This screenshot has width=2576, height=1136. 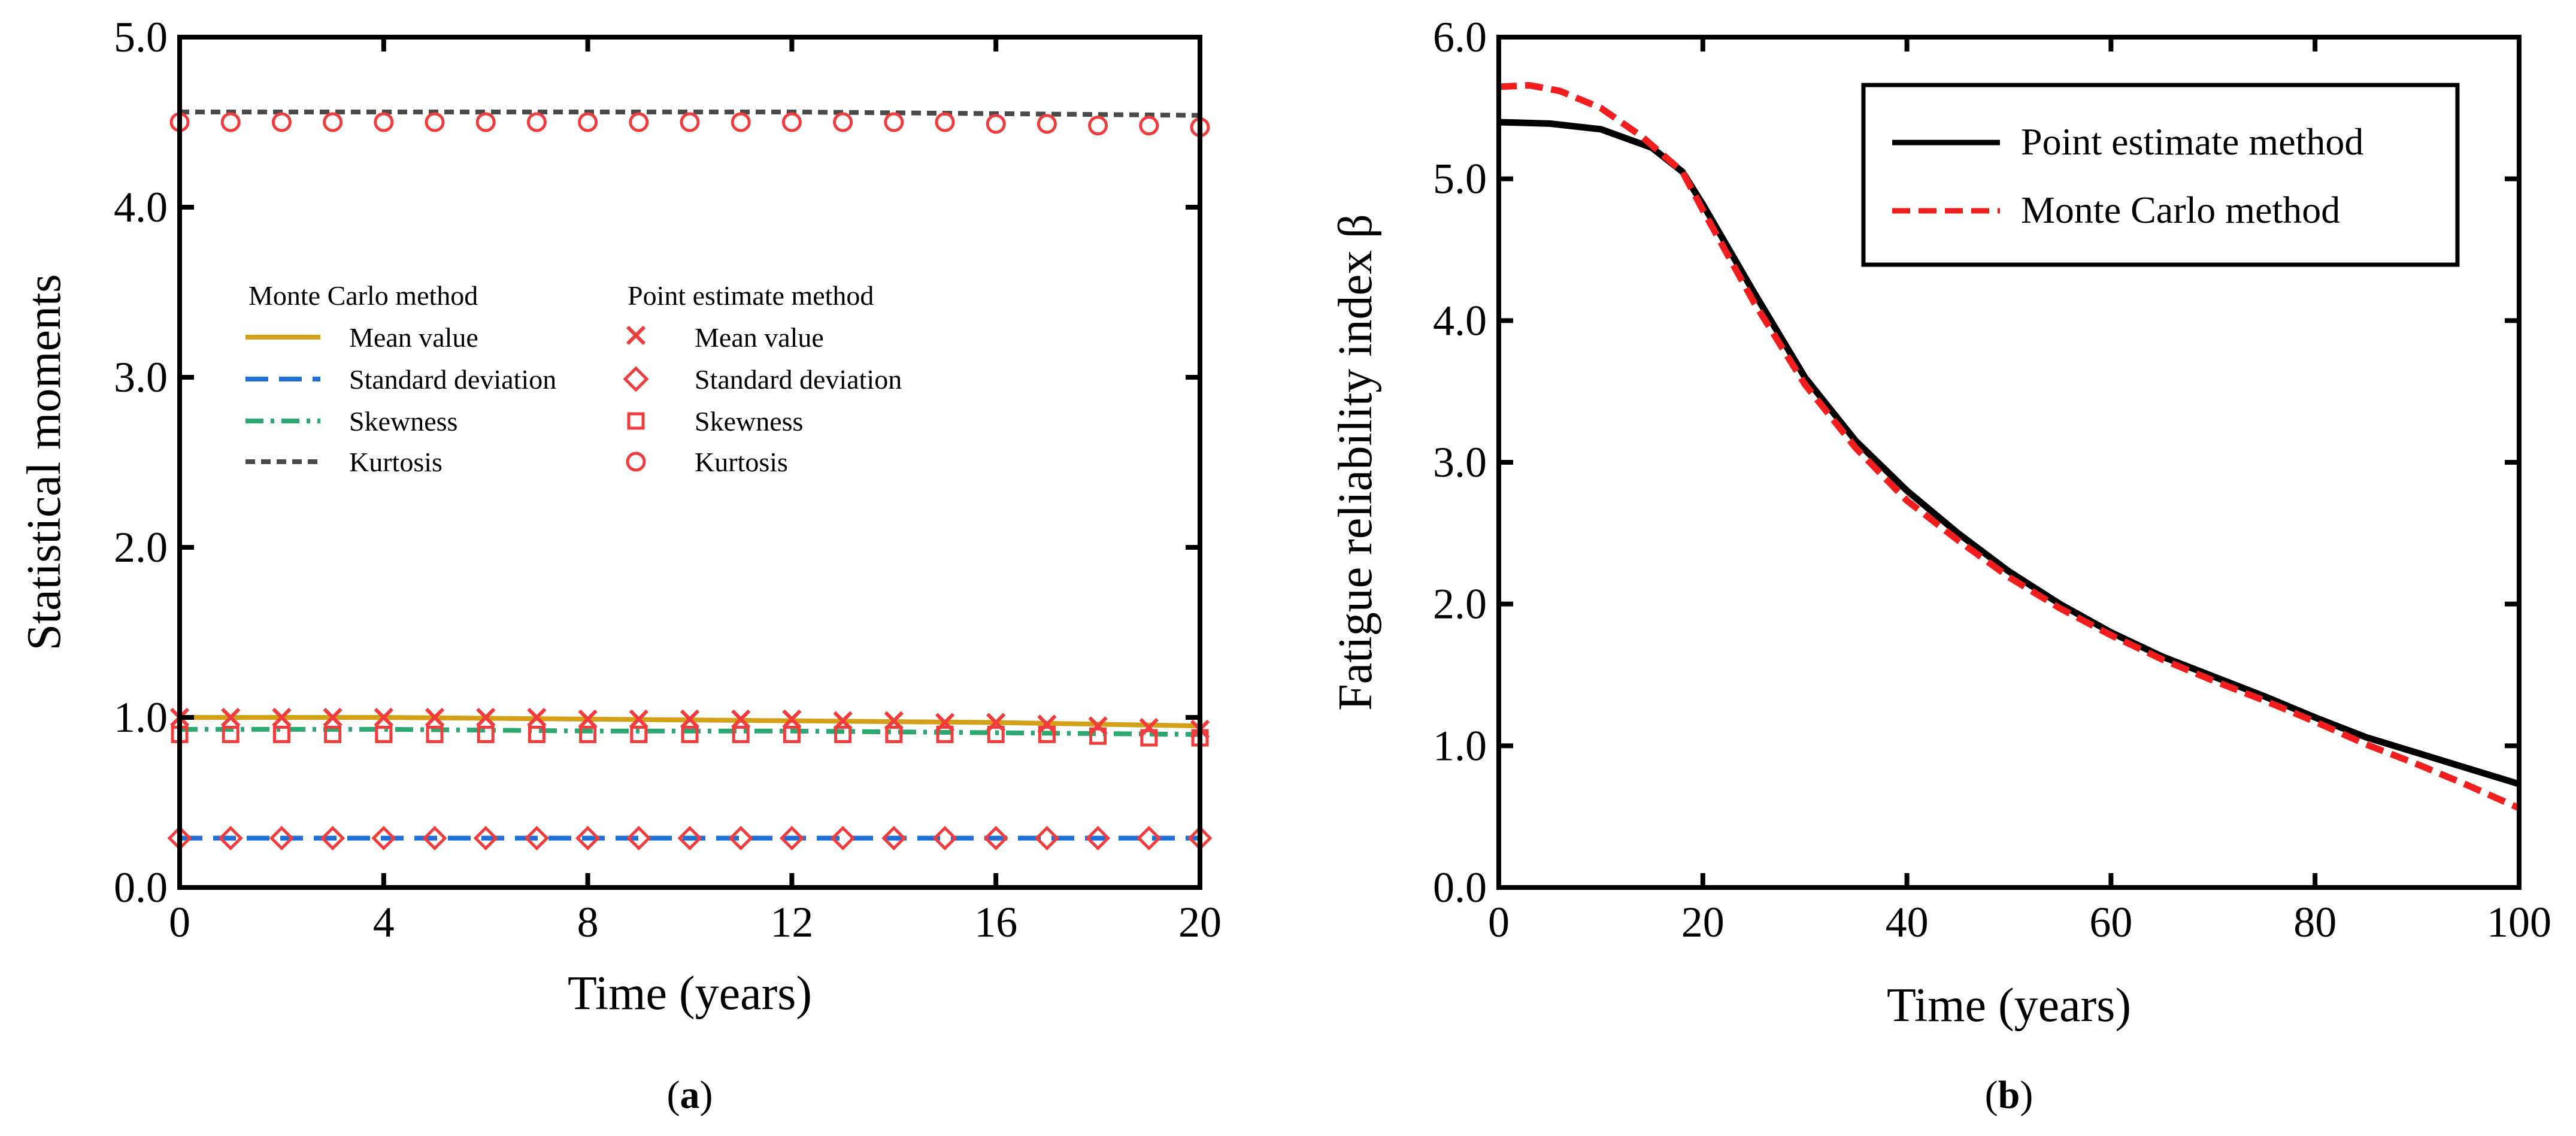 What do you see at coordinates (141, 717) in the screenshot?
I see `panel-a-ytick-label: 1.0` at bounding box center [141, 717].